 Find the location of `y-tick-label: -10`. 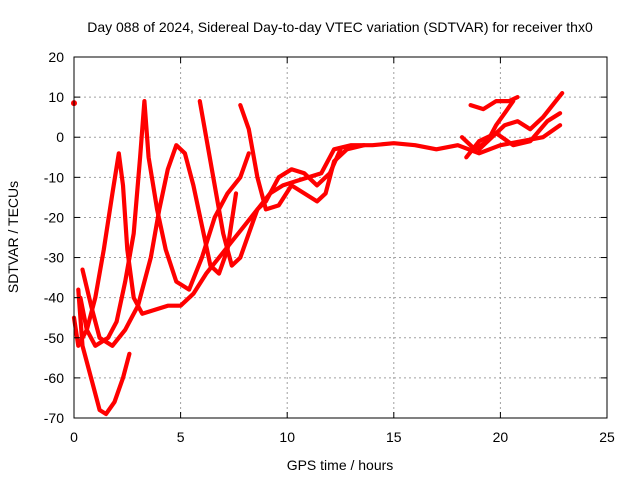

y-tick-label: -10 is located at coordinates (54, 177).